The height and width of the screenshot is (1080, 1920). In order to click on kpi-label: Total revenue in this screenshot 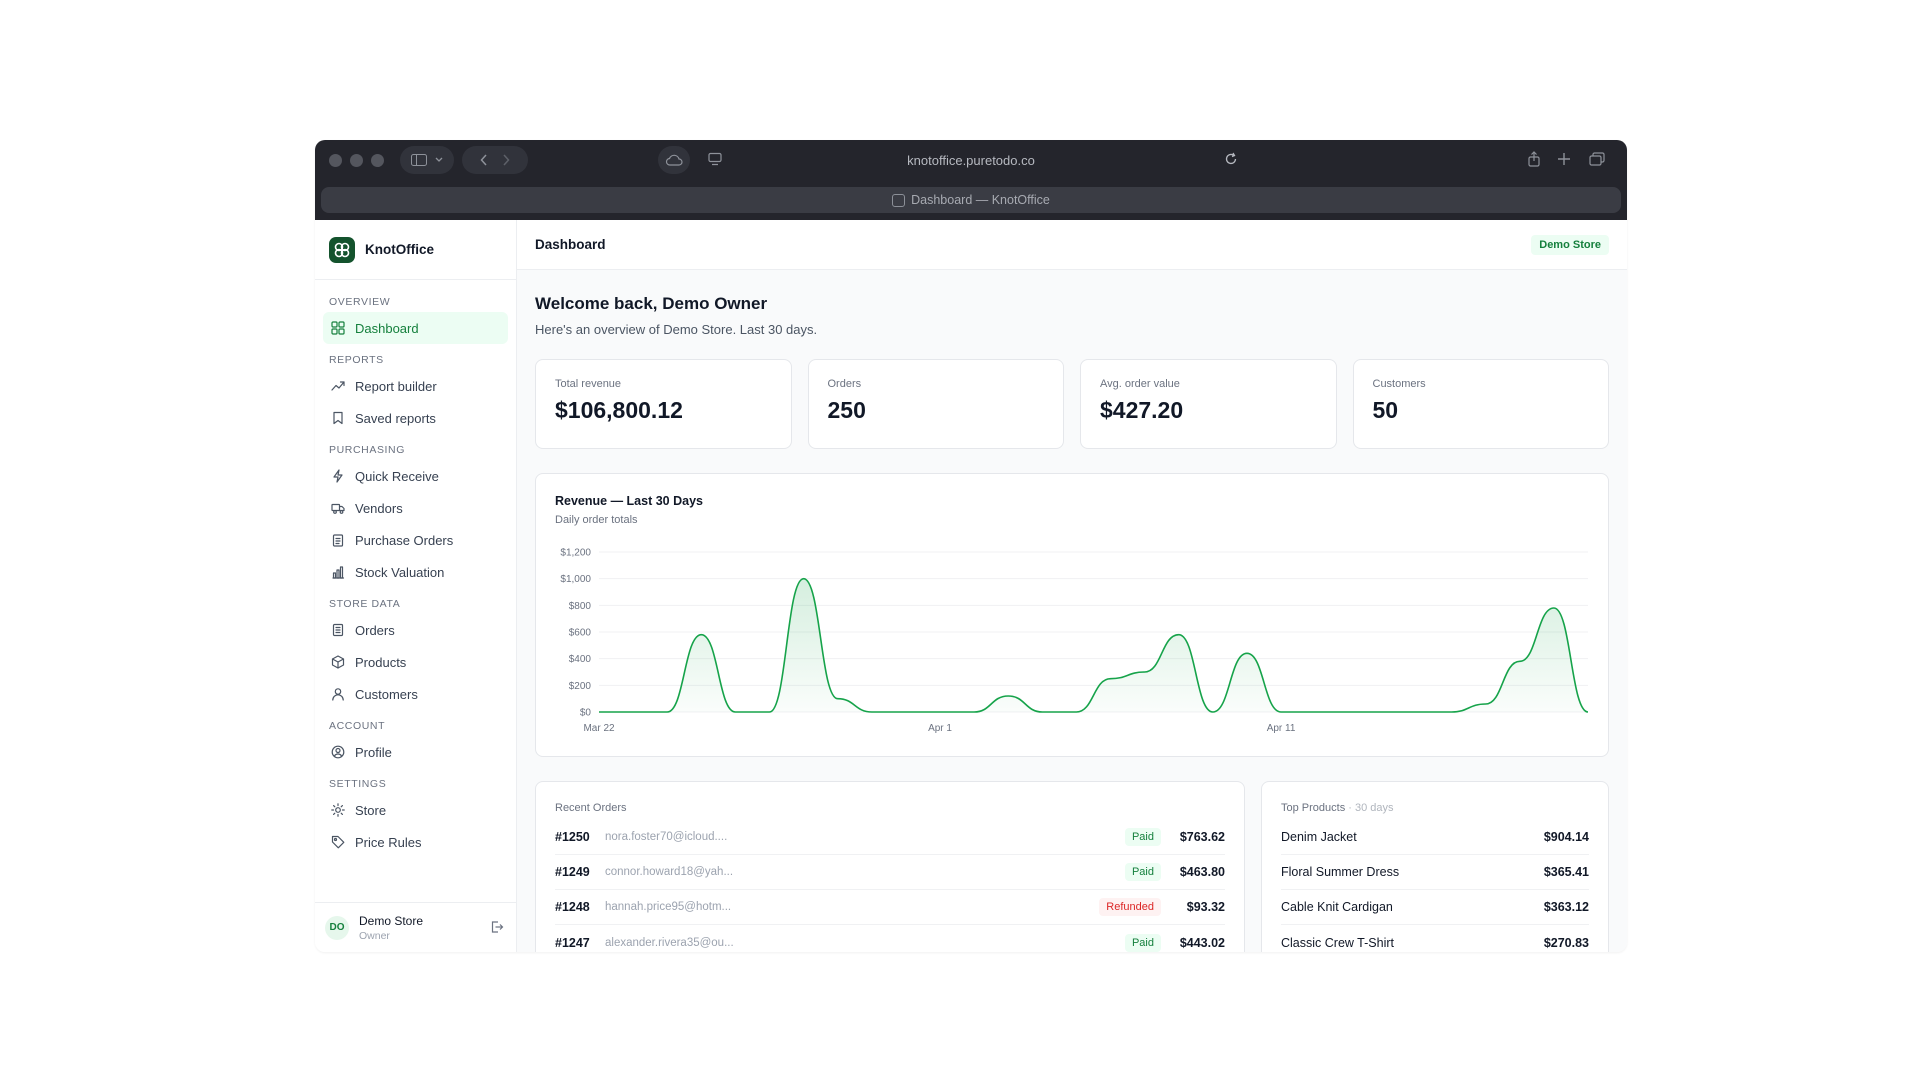, I will do `click(588, 384)`.